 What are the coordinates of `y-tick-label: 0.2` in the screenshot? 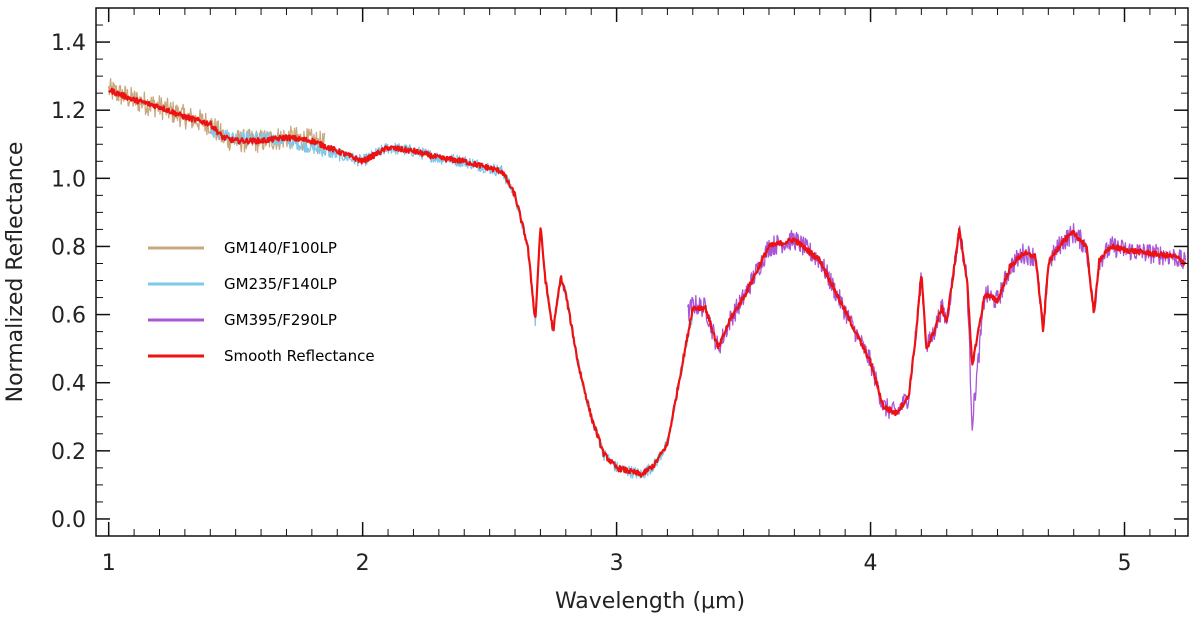 It's located at (68, 452).